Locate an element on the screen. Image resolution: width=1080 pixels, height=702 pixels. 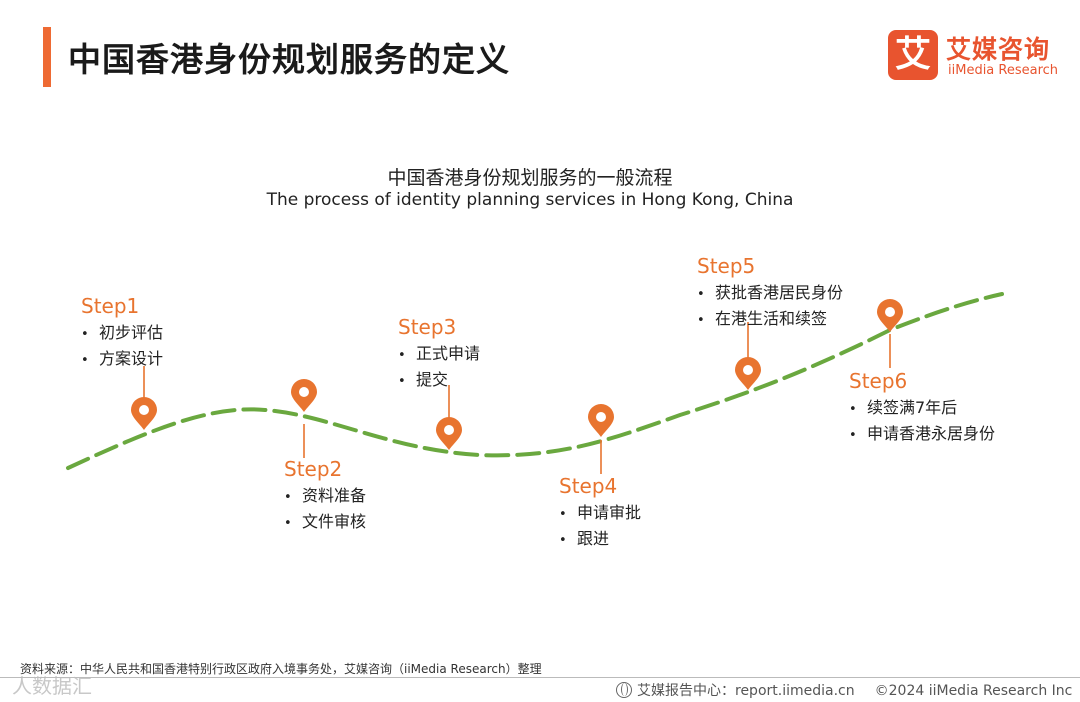
step-label: Step4 is located at coordinates (588, 486).